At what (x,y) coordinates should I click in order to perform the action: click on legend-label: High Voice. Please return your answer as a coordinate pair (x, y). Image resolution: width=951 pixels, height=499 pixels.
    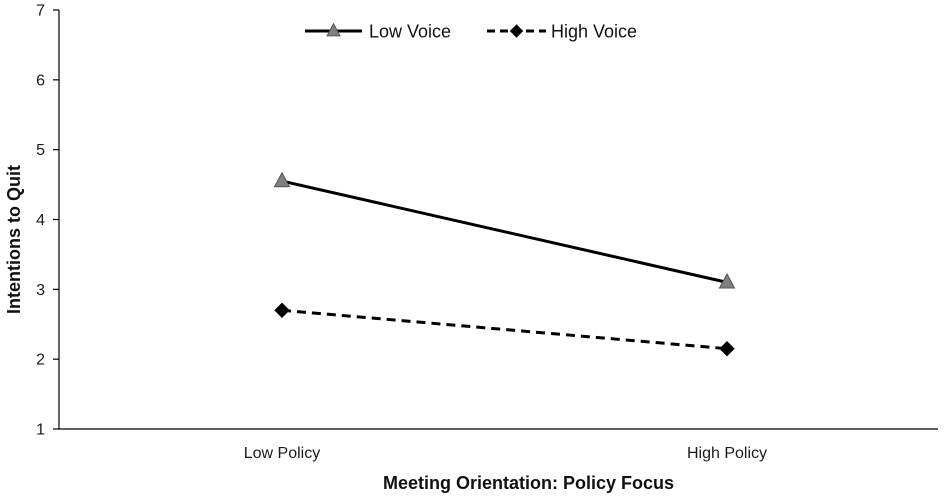
    Looking at the image, I should click on (594, 32).